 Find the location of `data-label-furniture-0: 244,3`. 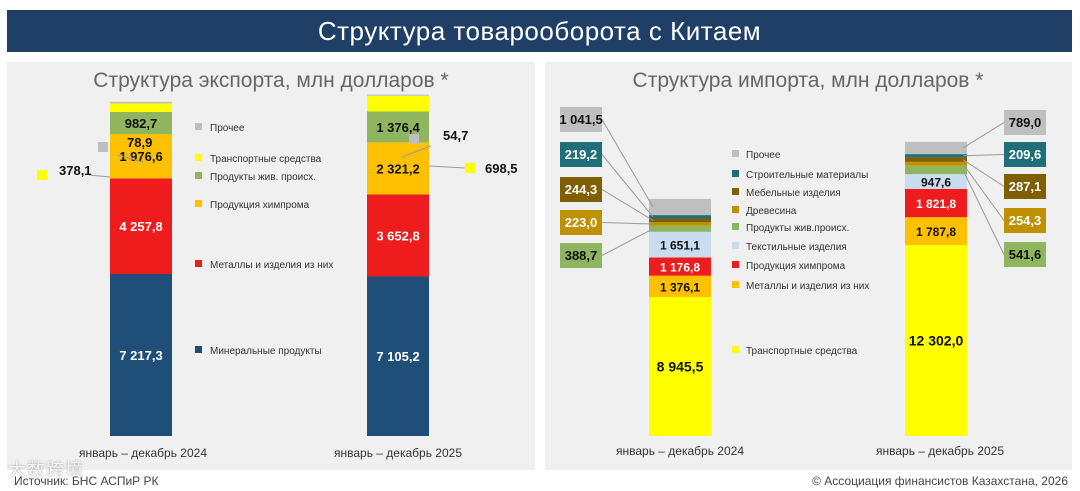

data-label-furniture-0: 244,3 is located at coordinates (581, 189).